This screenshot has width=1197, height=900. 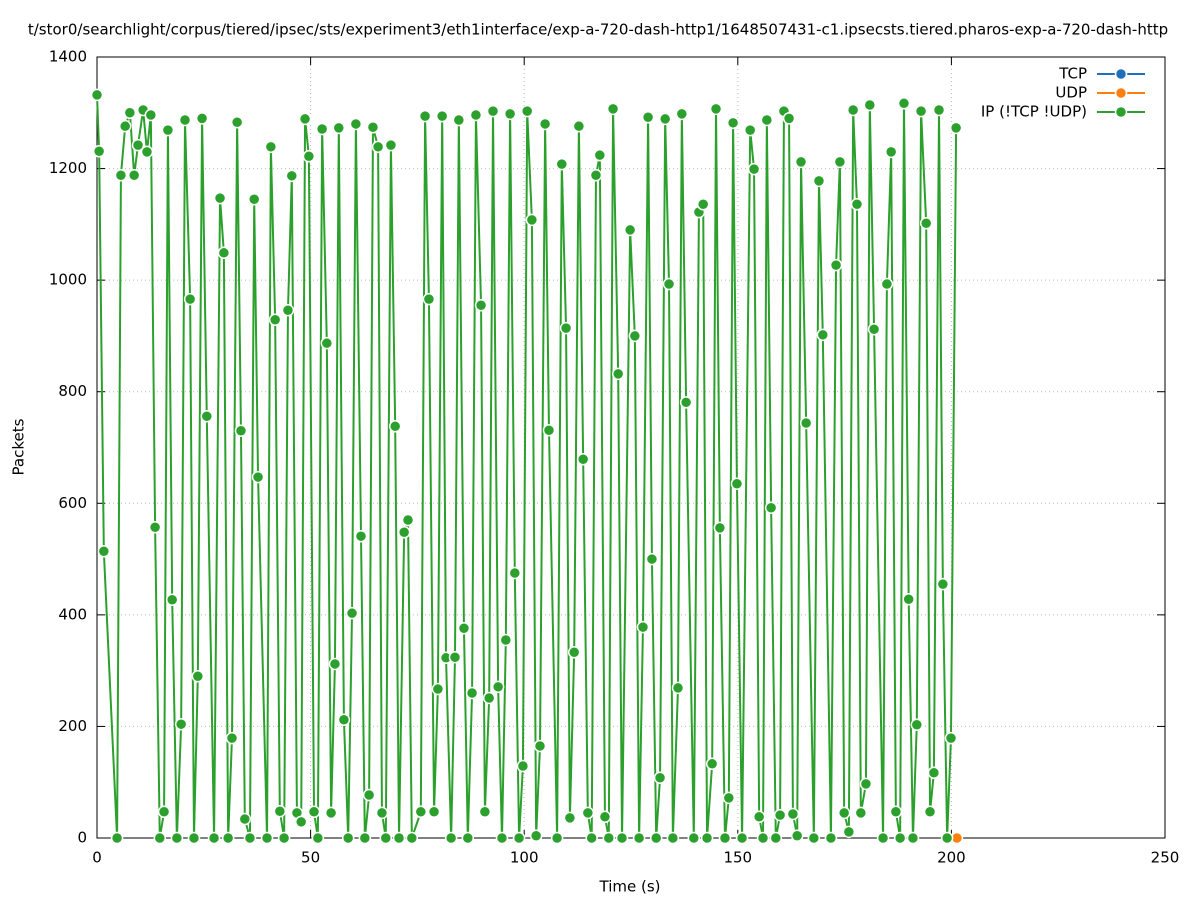 I want to click on y-tick-label: 200, so click(x=72, y=726).